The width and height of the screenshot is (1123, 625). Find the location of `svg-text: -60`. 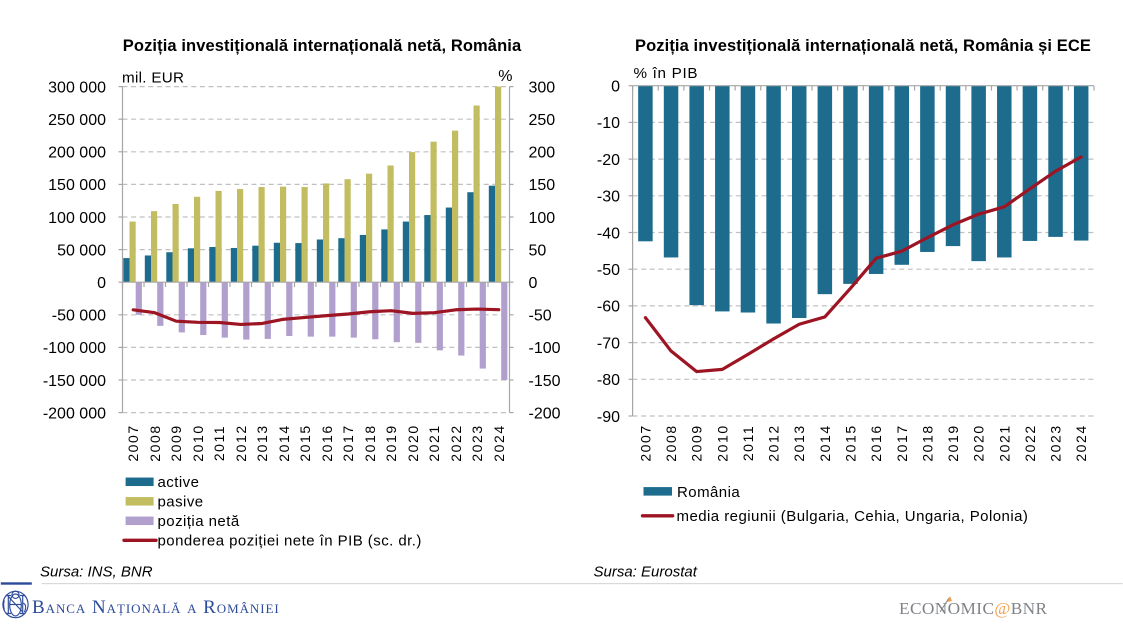

svg-text: -60 is located at coordinates (608, 307).